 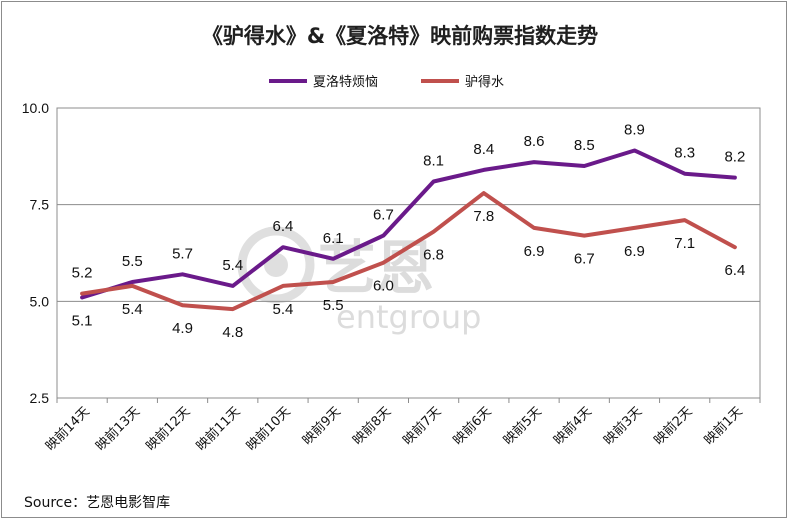 I want to click on data-label-series-1: 5.2, so click(x=82, y=273).